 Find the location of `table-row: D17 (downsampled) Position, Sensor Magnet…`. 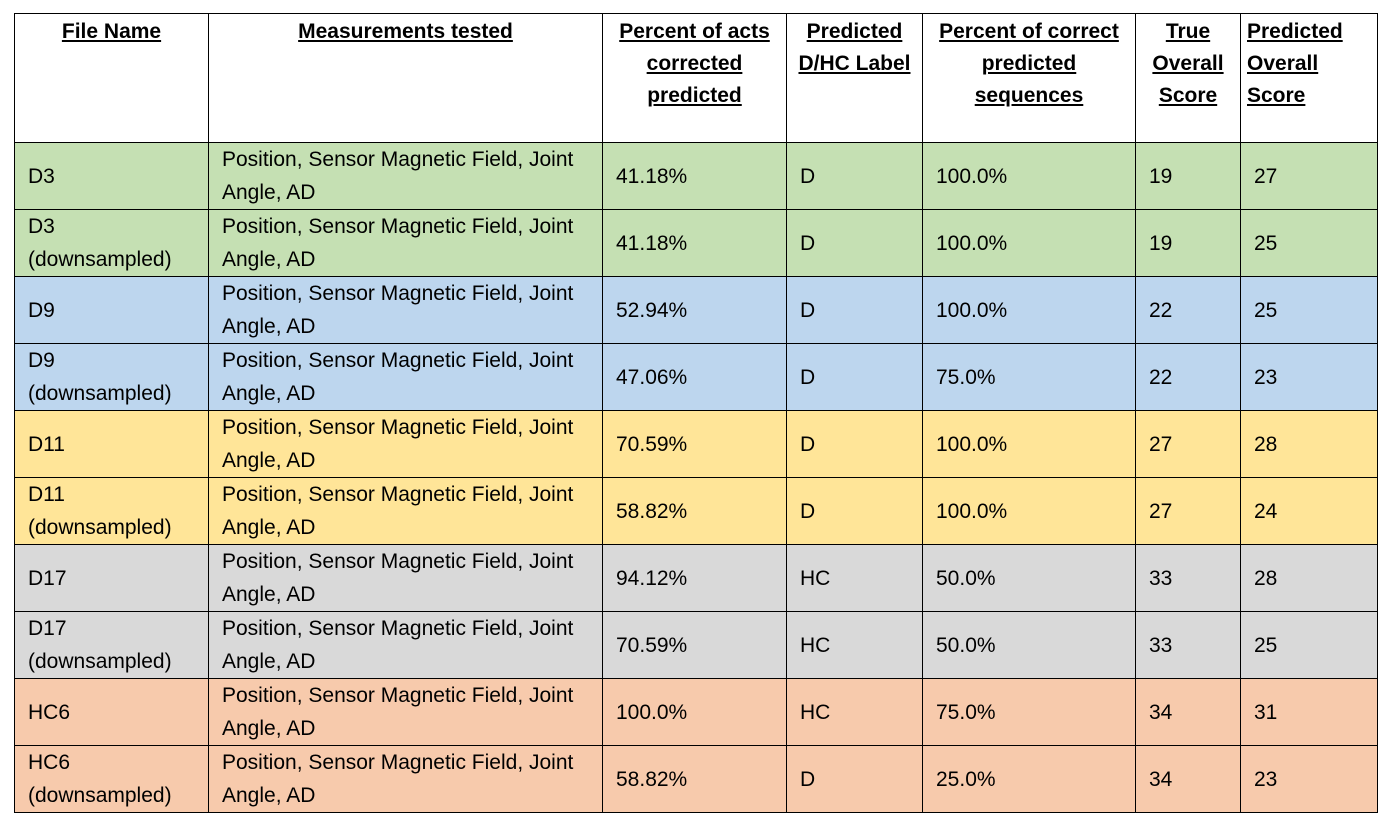

table-row: D17 (downsampled) Position, Sensor Magnet… is located at coordinates (696, 645).